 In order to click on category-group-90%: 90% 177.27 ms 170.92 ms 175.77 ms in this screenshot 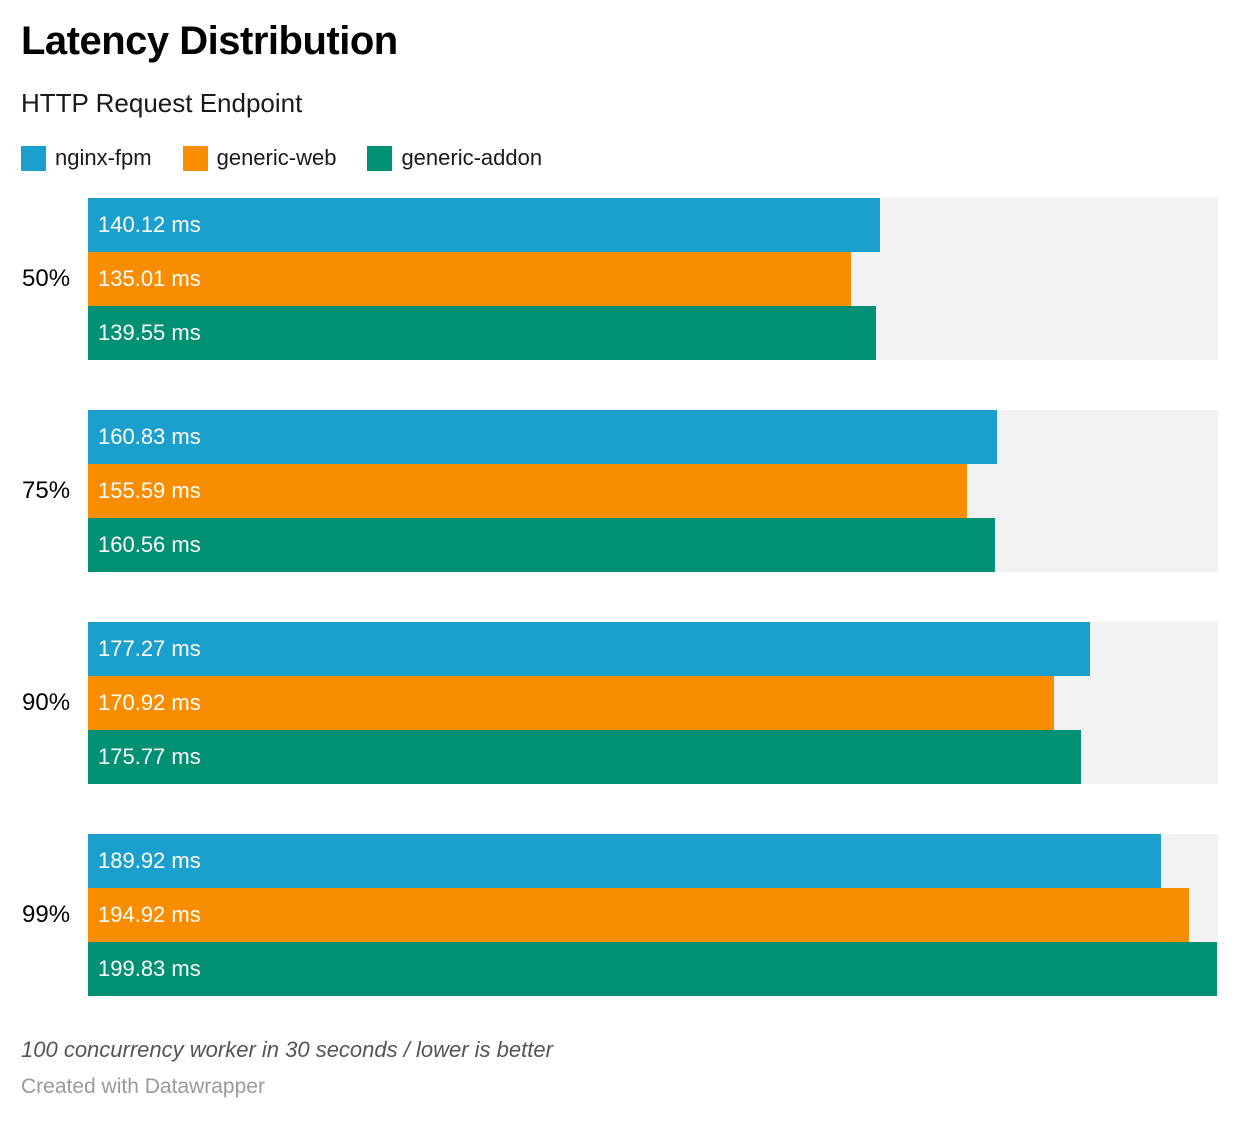, I will do `click(619, 702)`.